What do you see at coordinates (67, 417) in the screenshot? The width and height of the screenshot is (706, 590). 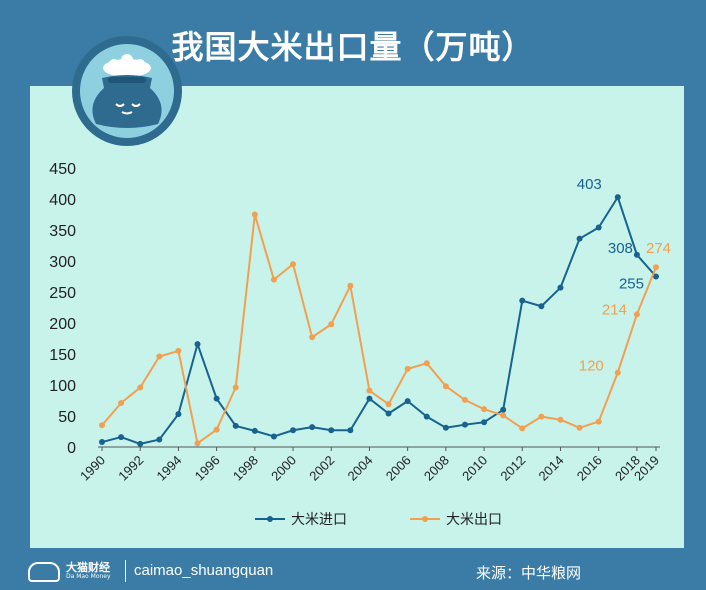 I see `y-tick-label: 50` at bounding box center [67, 417].